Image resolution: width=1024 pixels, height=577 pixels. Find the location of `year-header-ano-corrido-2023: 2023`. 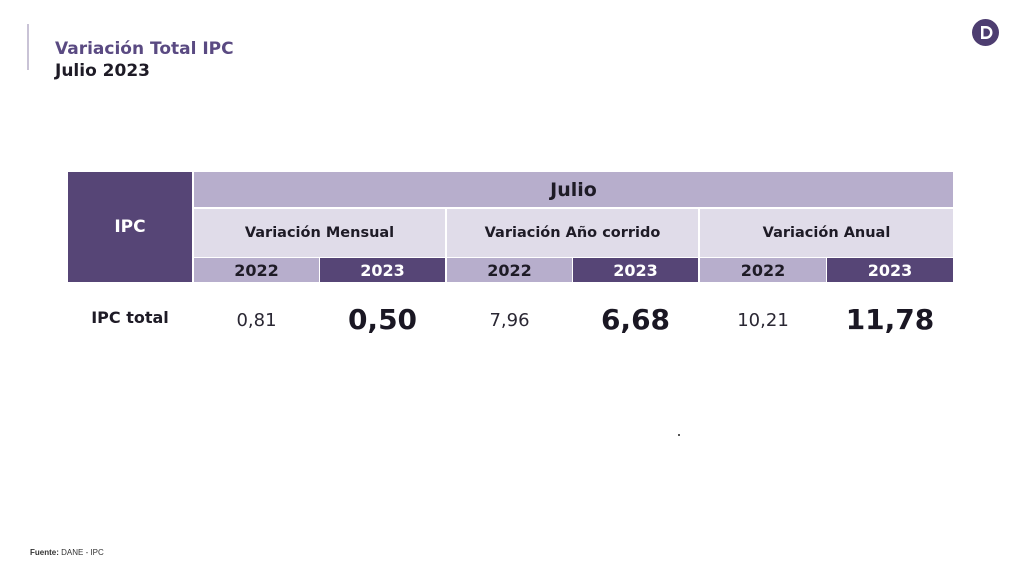

year-header-ano-corrido-2023: 2023 is located at coordinates (635, 270).